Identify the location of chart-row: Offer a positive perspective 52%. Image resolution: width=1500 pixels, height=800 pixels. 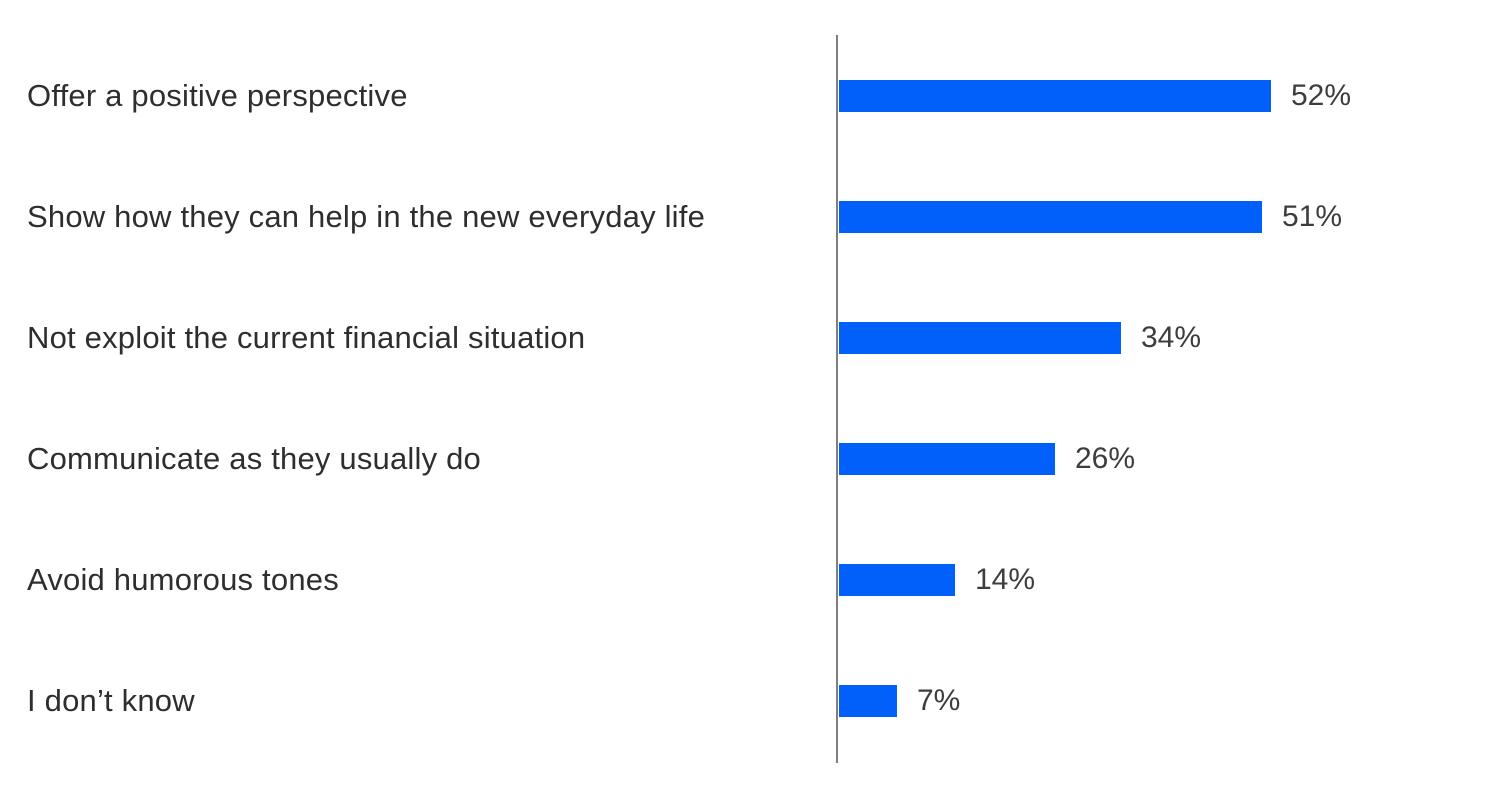
(750, 95).